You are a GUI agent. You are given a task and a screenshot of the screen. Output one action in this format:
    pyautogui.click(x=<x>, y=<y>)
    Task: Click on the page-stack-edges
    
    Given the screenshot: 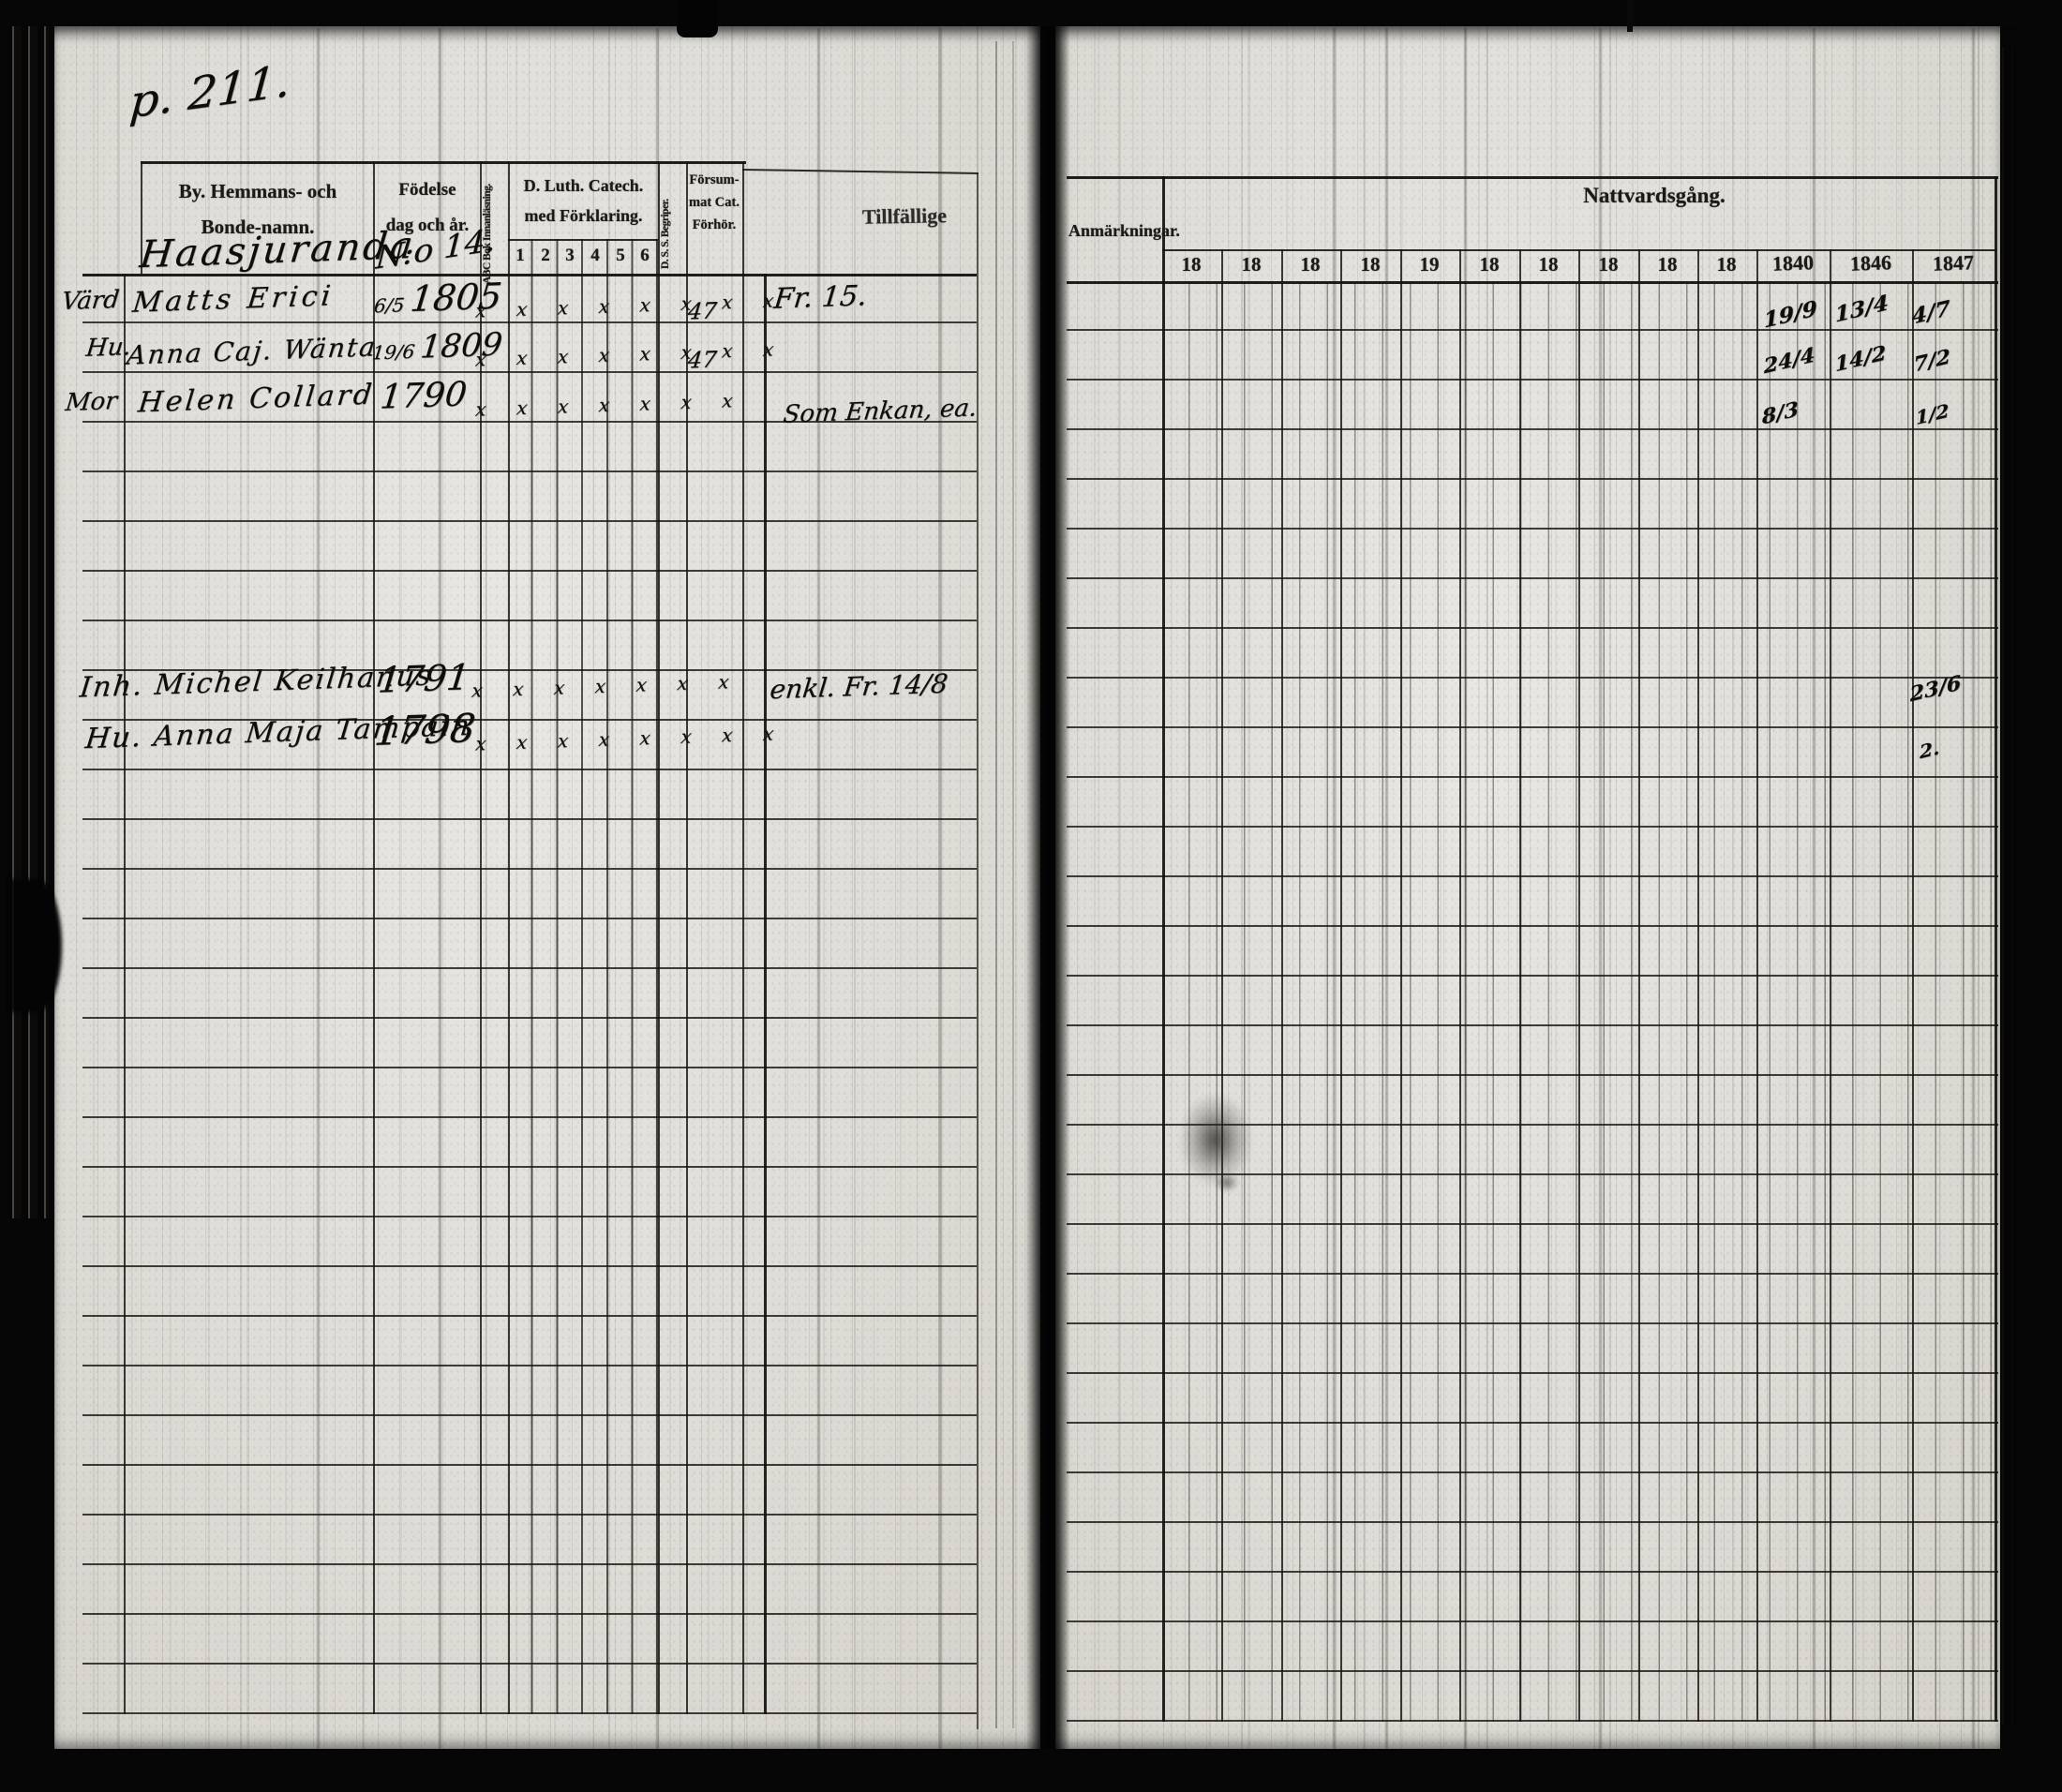 What is the action you would take?
    pyautogui.click(x=28, y=609)
    